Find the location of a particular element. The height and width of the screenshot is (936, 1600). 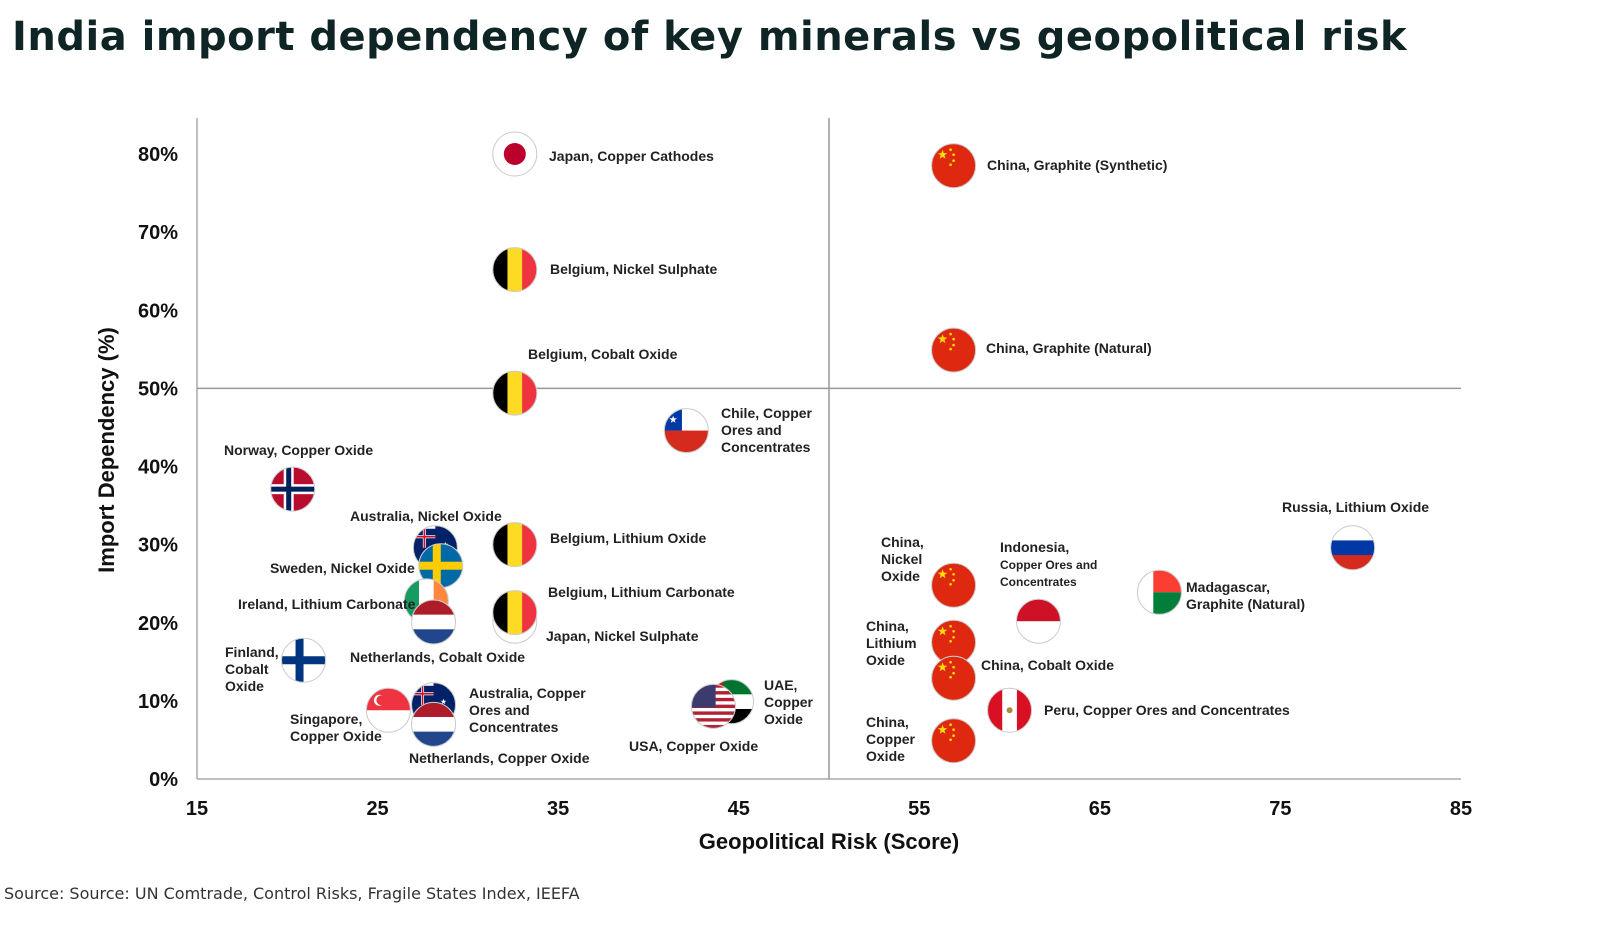

data-point-peru-copper-ores-and-concentrates: Peru, Copper Ores and Concentrates is located at coordinates (1138, 710).